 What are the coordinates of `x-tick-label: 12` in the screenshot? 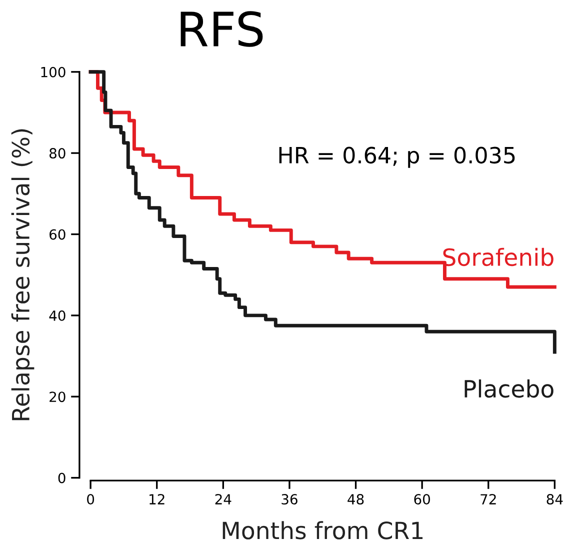 It's located at (157, 499).